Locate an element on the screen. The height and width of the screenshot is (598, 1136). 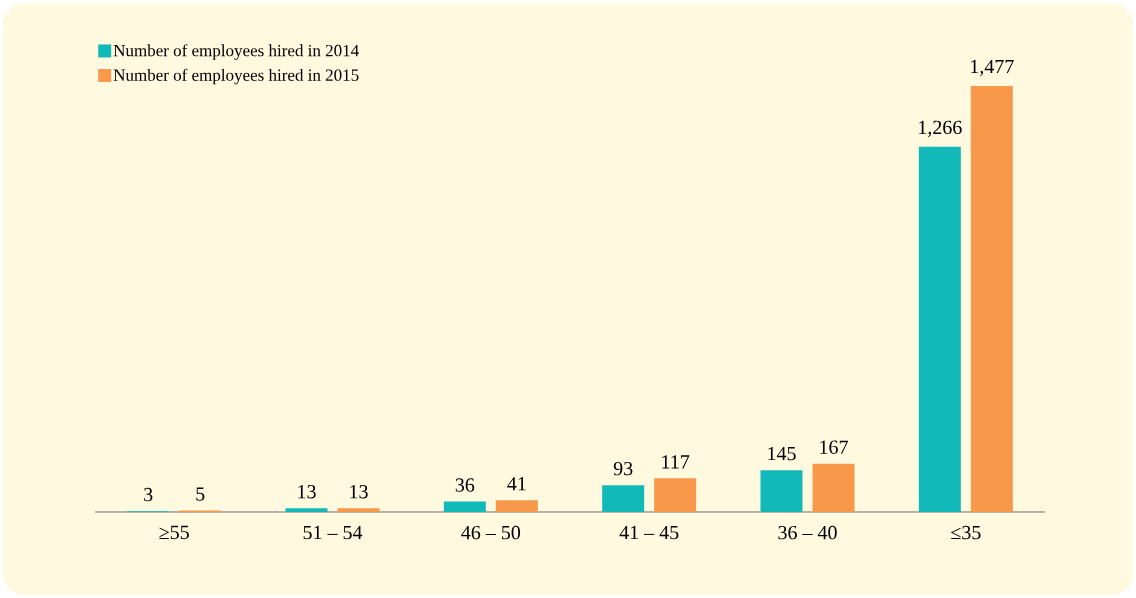
data-label: 1,477 is located at coordinates (992, 68).